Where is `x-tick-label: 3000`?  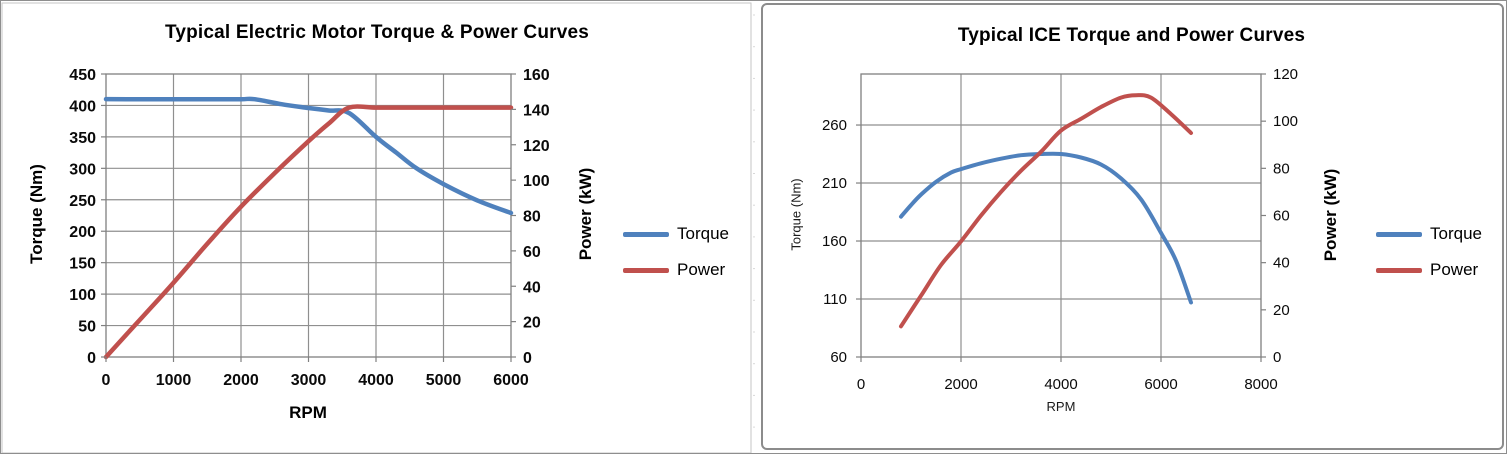
x-tick-label: 3000 is located at coordinates (309, 380).